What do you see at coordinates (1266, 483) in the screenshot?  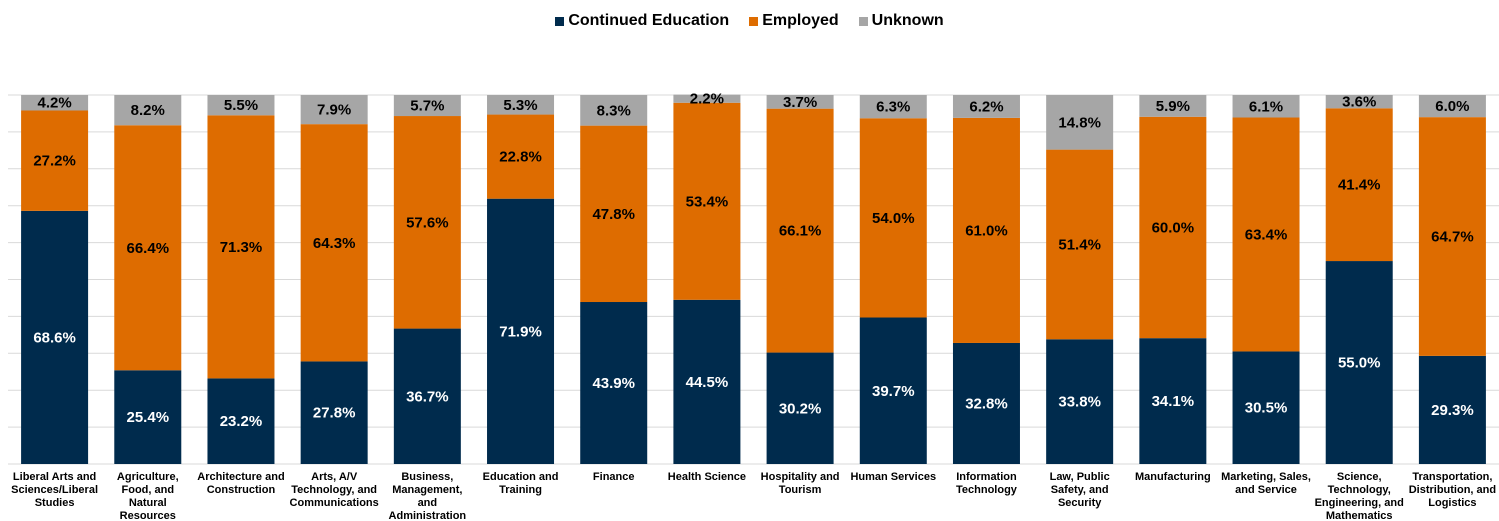 I see `category-label: Marketing, Sales, and Service` at bounding box center [1266, 483].